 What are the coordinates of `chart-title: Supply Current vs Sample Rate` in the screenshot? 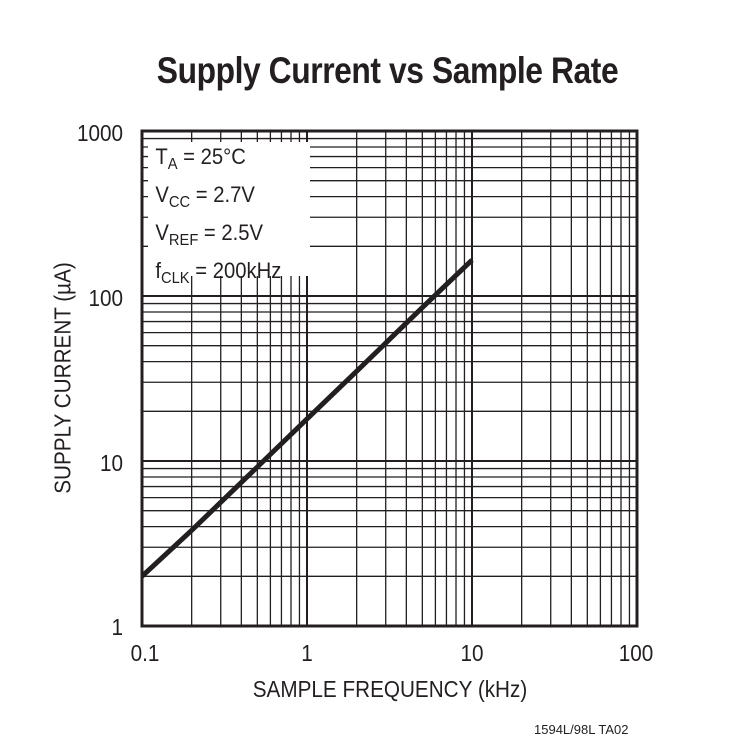 It's located at (387, 70).